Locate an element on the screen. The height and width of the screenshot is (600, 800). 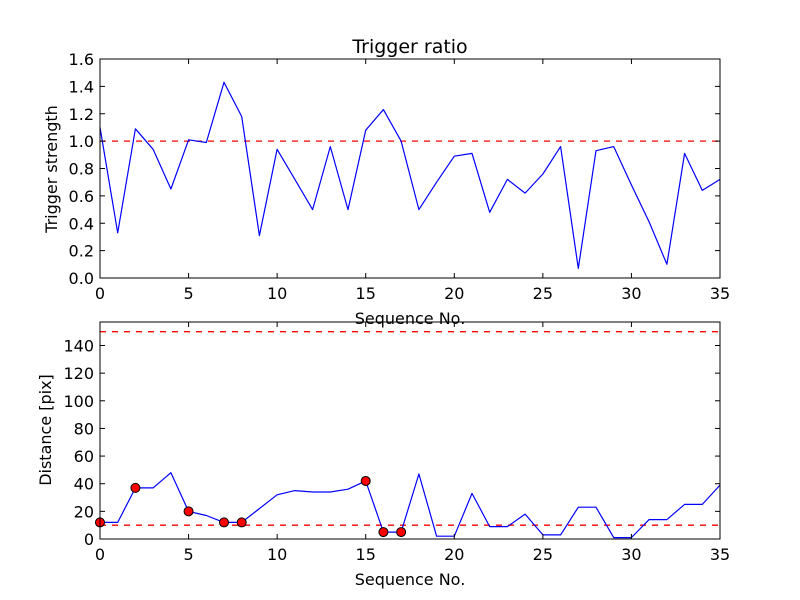
y-tick-label: 120 is located at coordinates (78, 373).